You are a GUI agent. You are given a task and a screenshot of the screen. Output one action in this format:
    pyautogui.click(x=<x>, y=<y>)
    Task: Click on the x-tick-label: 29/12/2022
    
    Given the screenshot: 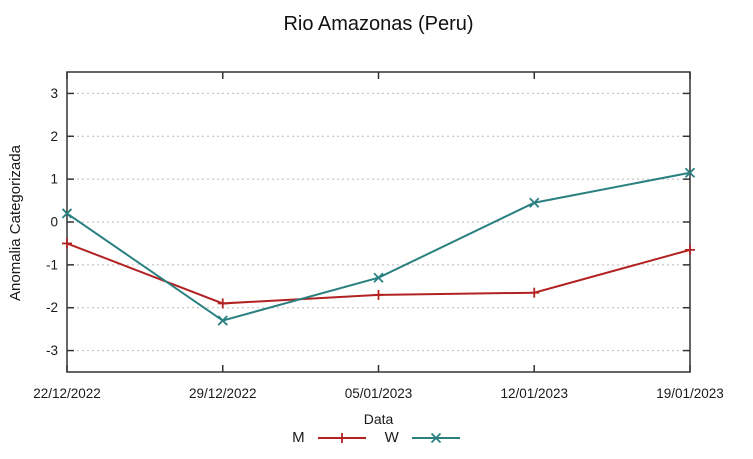 What is the action you would take?
    pyautogui.click(x=223, y=393)
    